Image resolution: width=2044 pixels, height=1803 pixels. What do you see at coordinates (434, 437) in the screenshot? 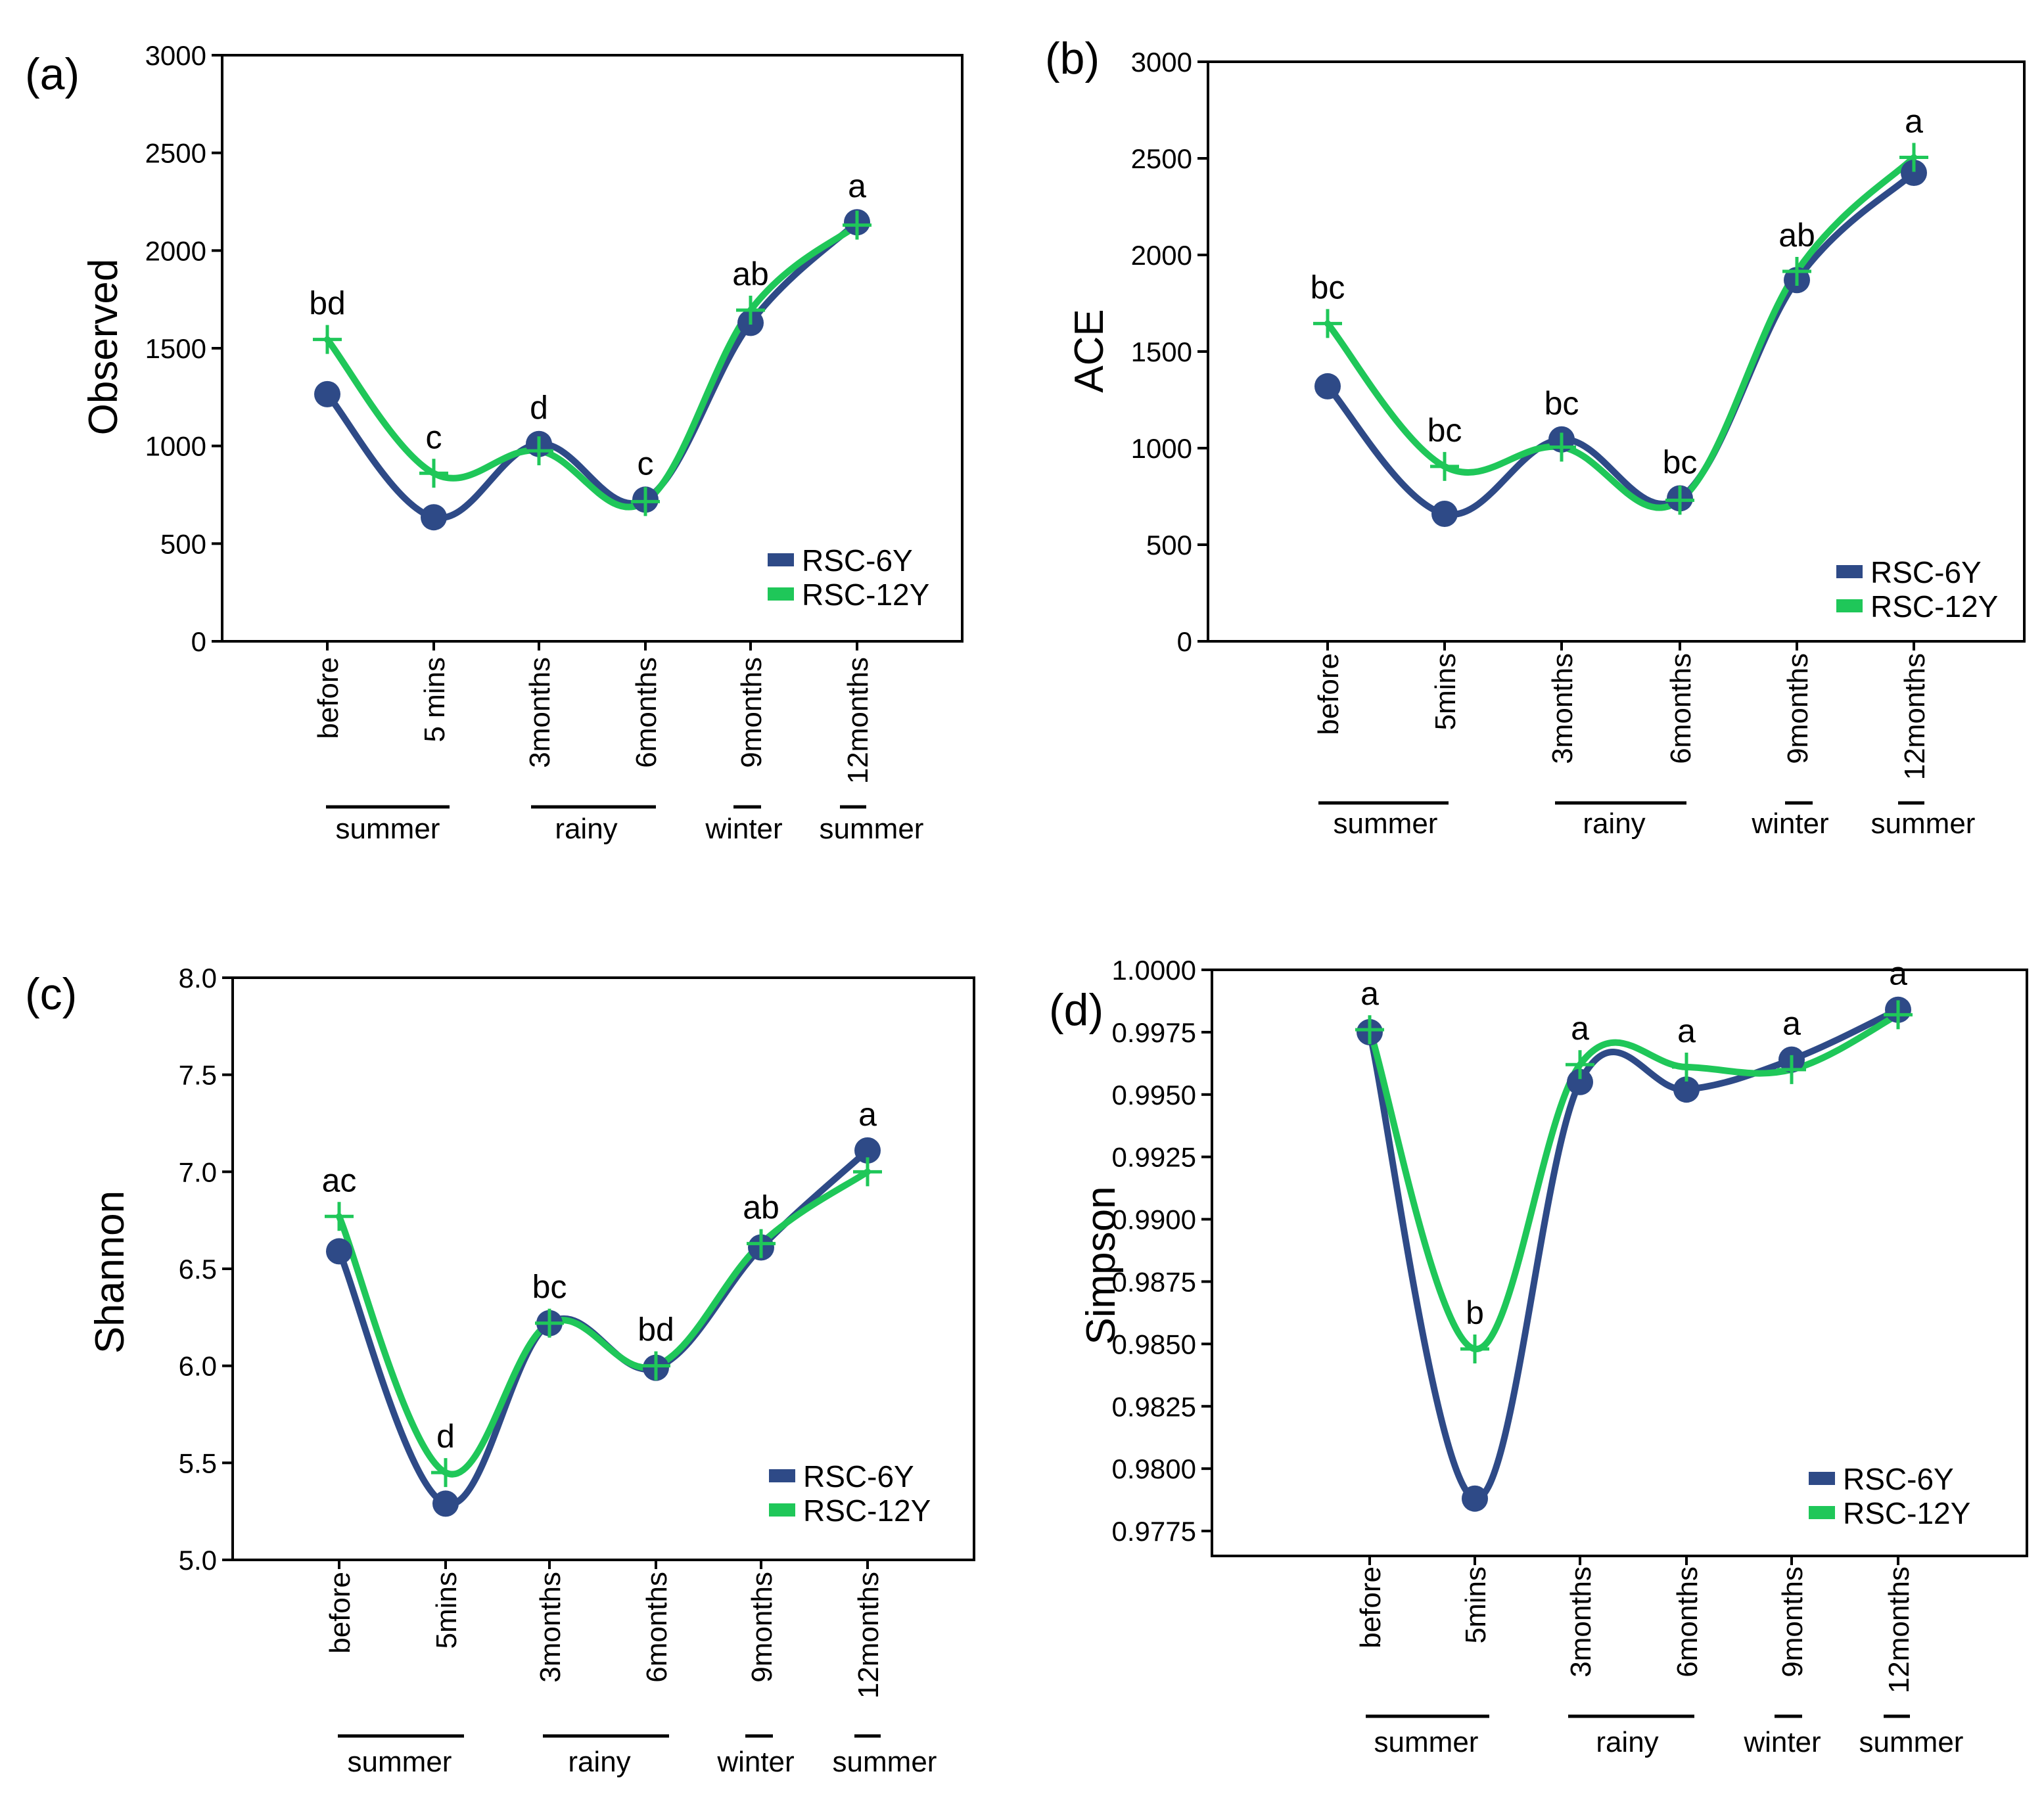
I see `significance-letter: c` at bounding box center [434, 437].